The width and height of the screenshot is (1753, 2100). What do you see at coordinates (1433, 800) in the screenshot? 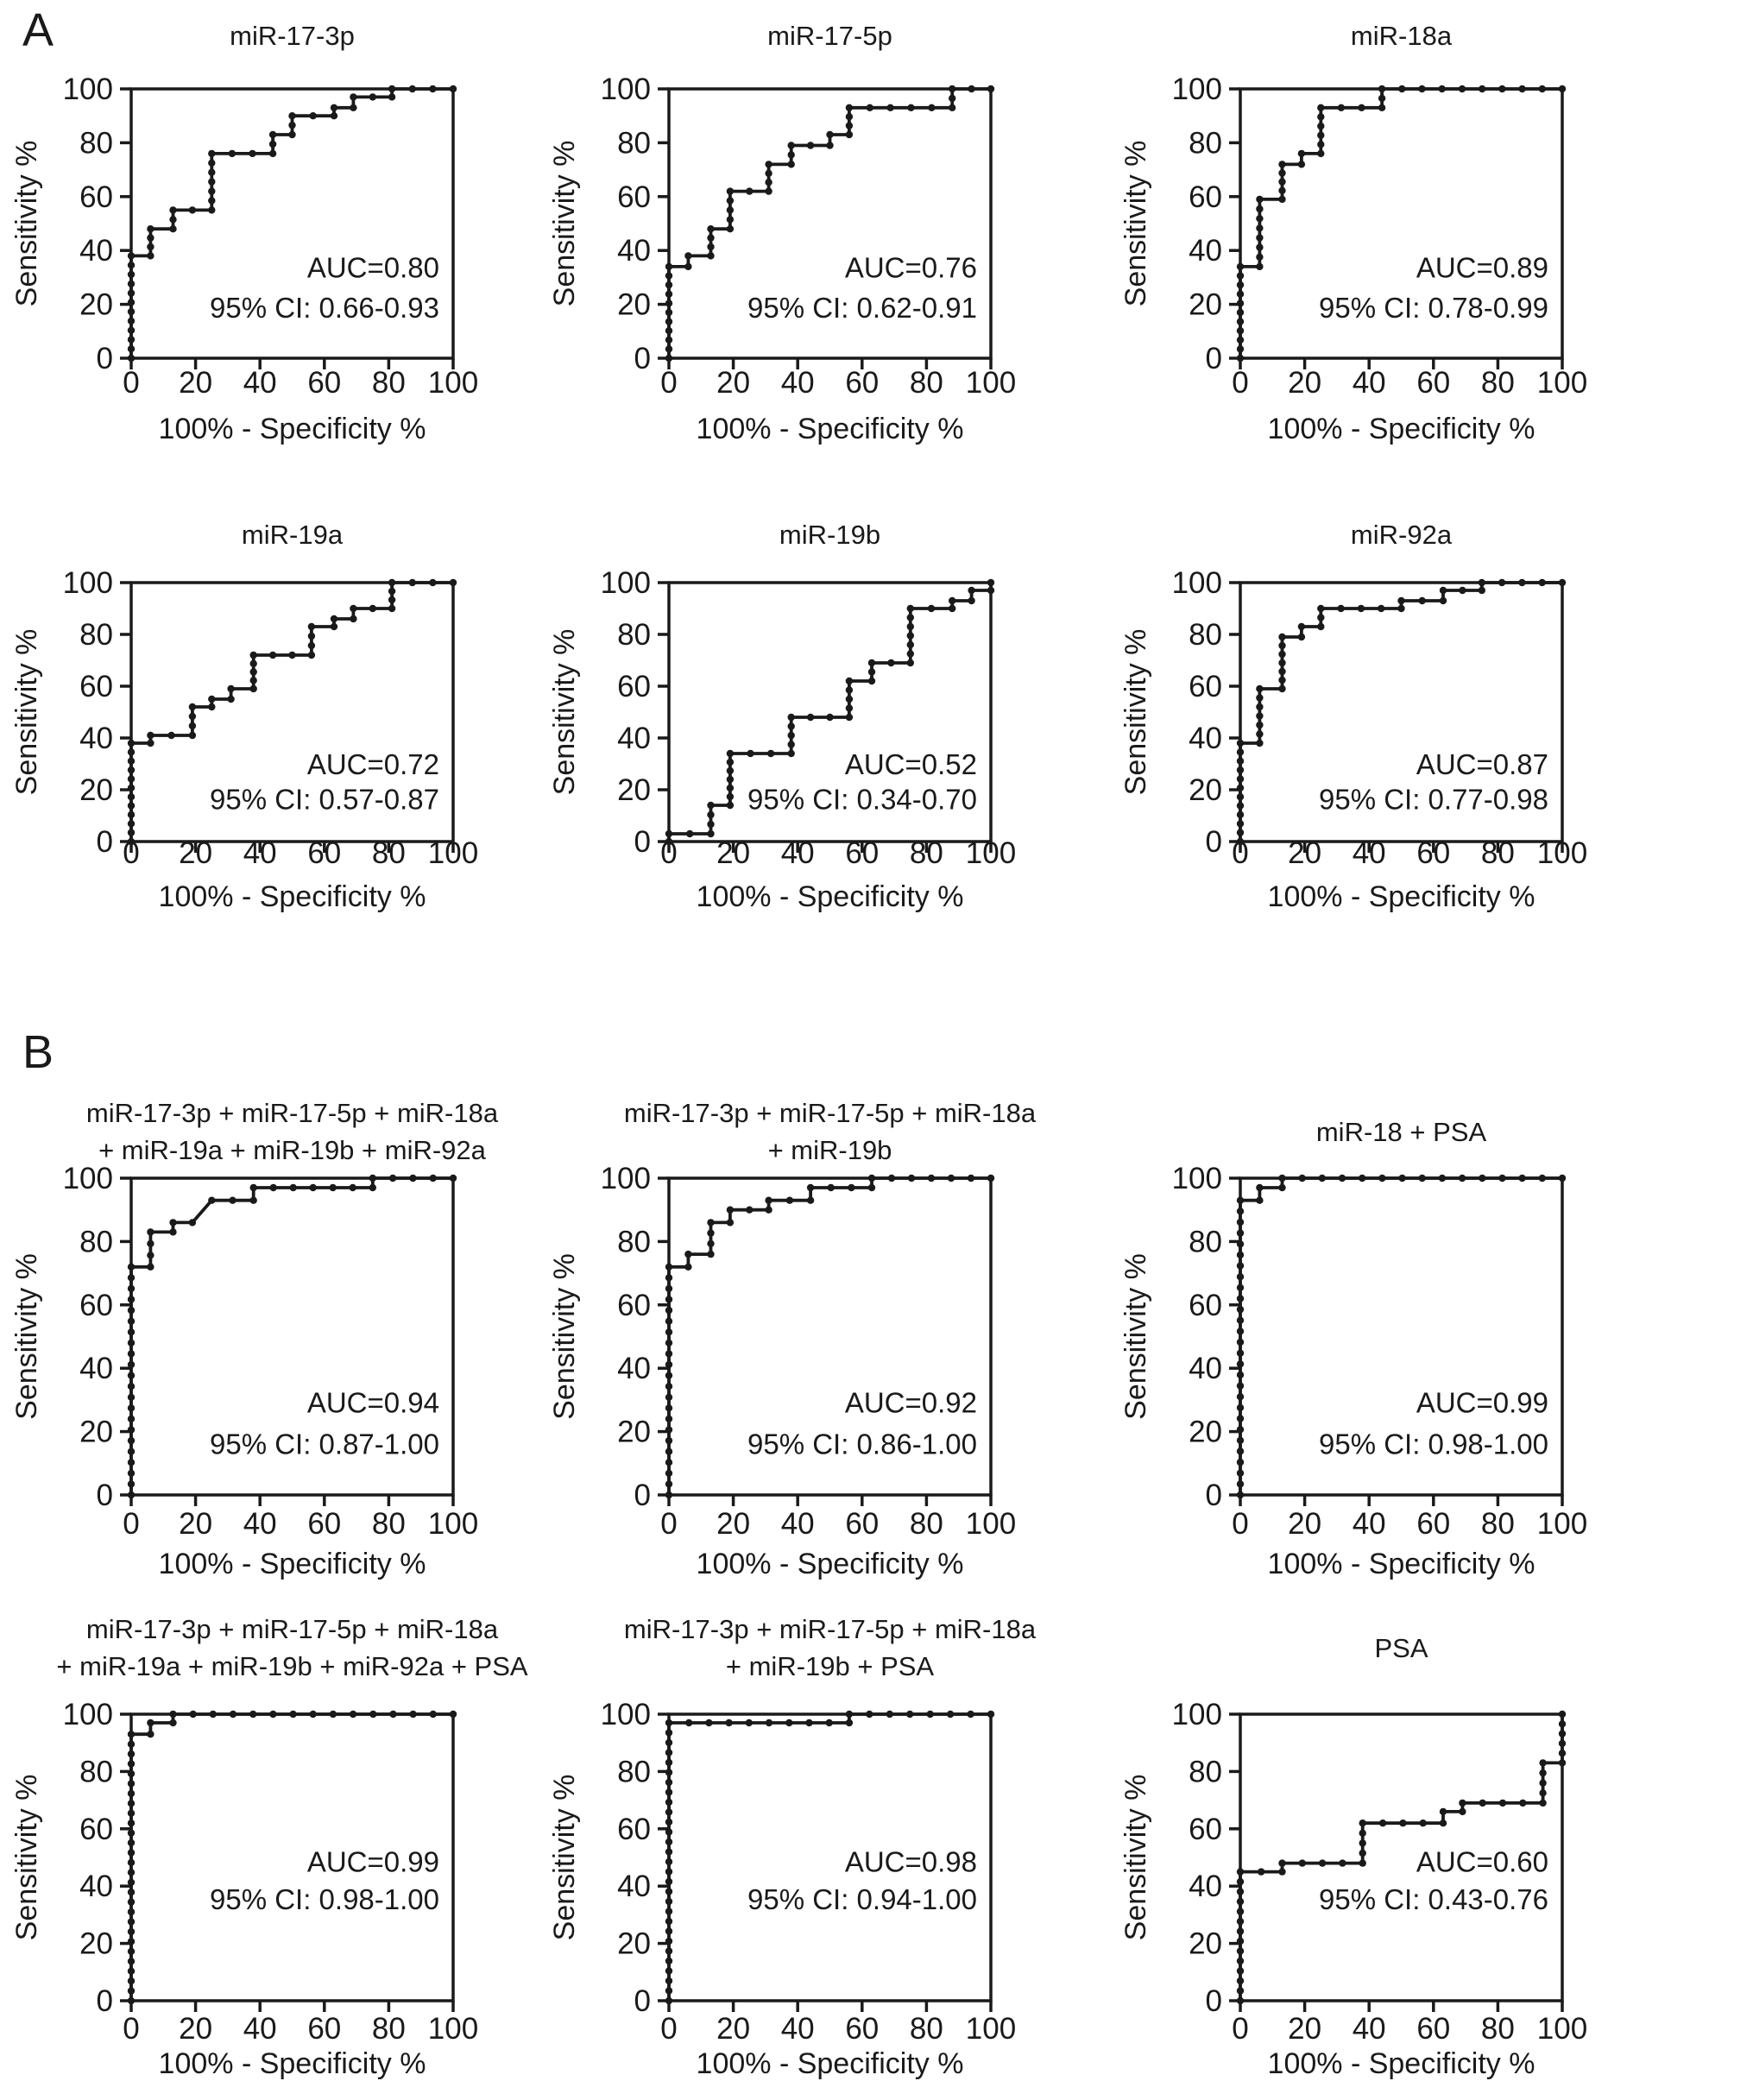
I see `ci-label: 95% CI: 0.77-0.98` at bounding box center [1433, 800].